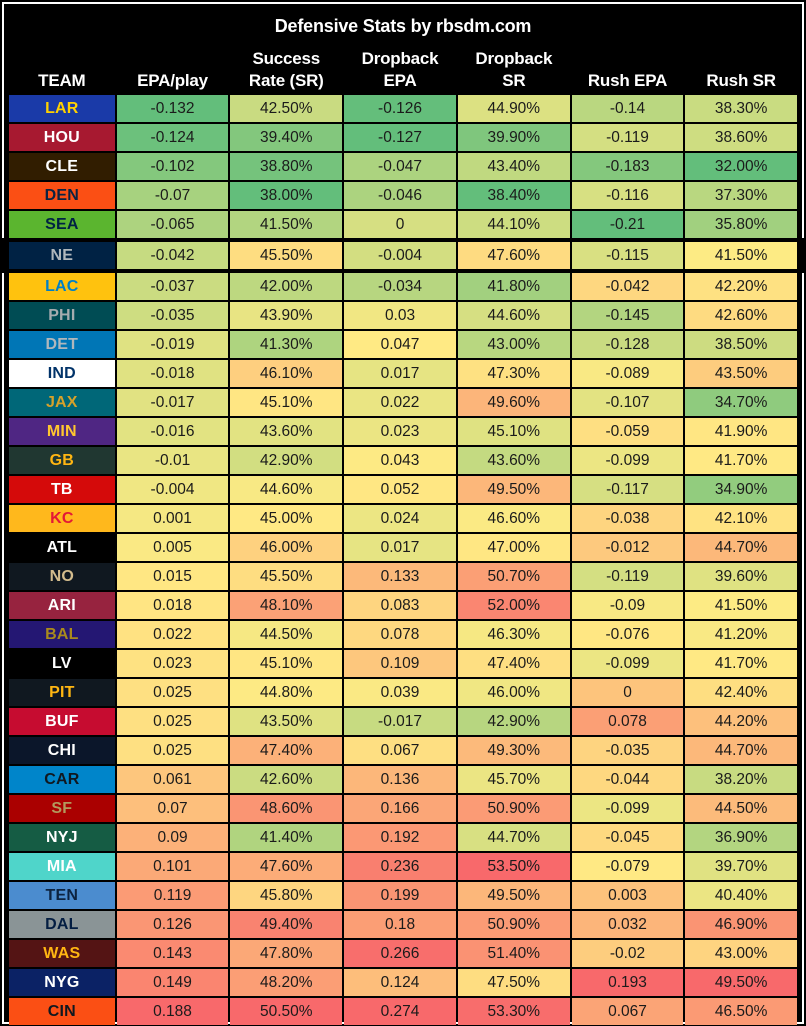 Image resolution: width=806 pixels, height=1026 pixels. Describe the element at coordinates (172, 518) in the screenshot. I see `stat-cell: 0.001` at that location.